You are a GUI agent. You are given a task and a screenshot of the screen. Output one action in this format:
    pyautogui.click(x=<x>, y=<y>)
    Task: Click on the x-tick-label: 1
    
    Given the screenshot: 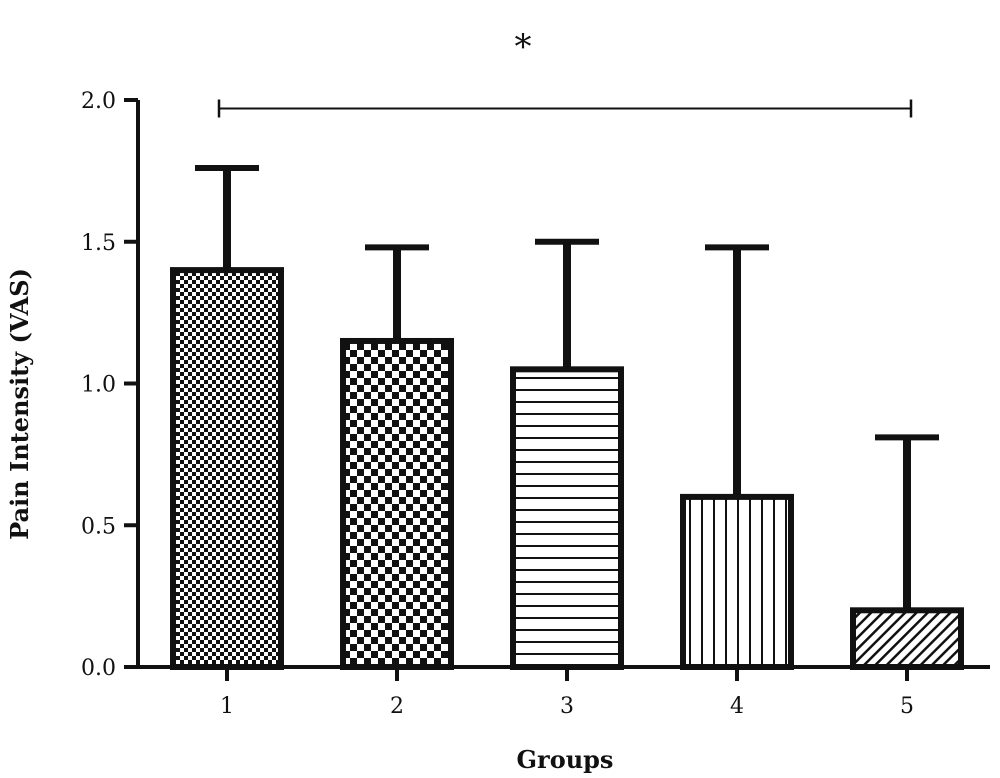 What is the action you would take?
    pyautogui.click(x=227, y=706)
    